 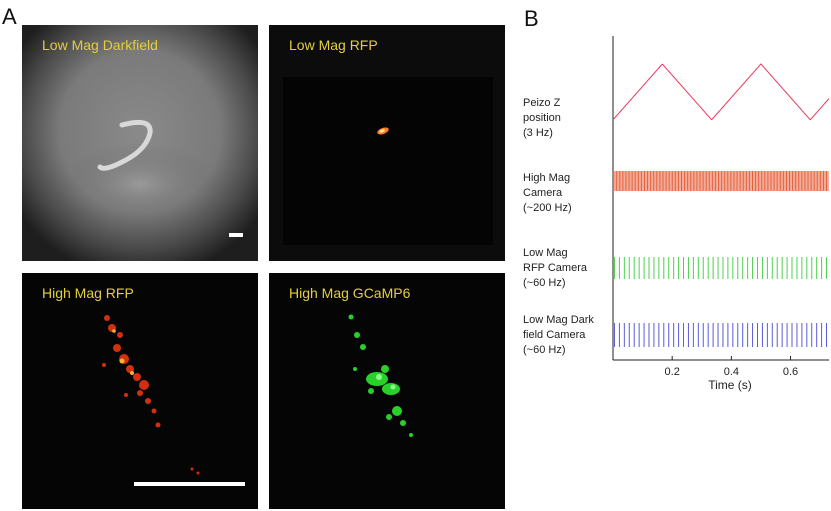 What do you see at coordinates (531, 18) in the screenshot?
I see `panel-letter-b: B` at bounding box center [531, 18].